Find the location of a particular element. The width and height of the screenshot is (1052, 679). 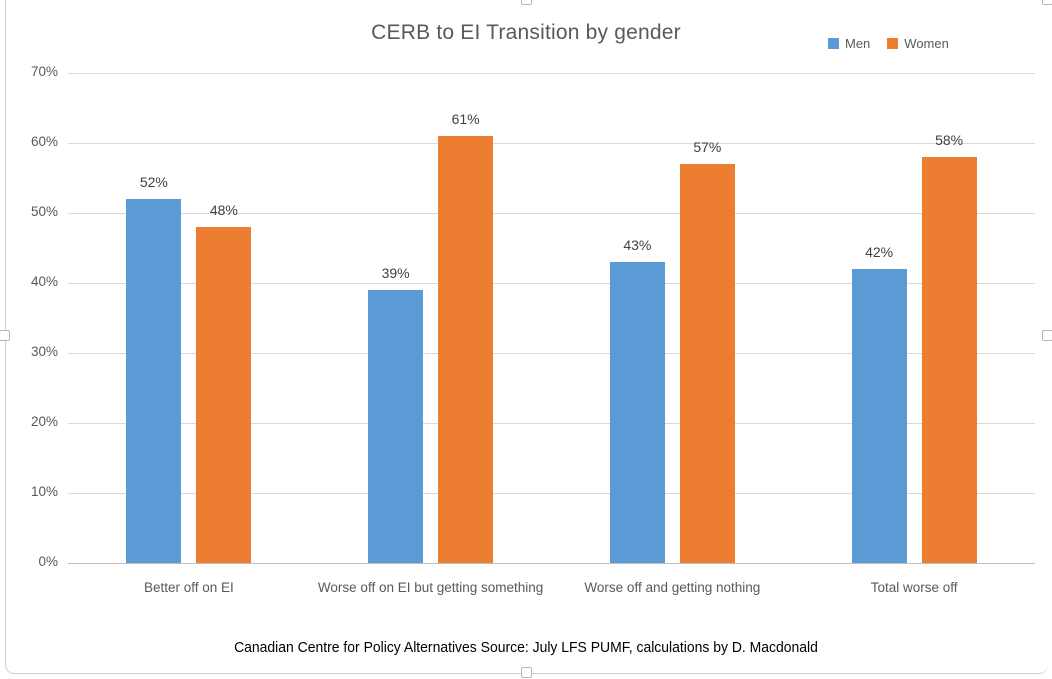

legend: Men Women is located at coordinates (888, 43).